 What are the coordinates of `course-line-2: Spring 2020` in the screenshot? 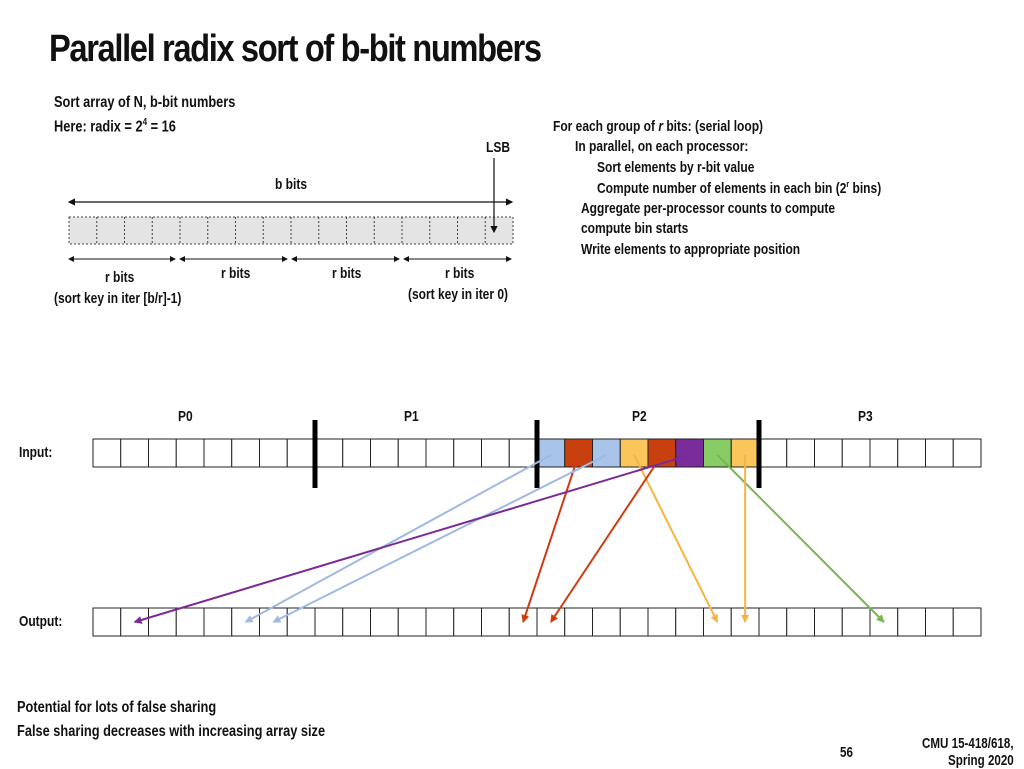 It's located at (981, 761).